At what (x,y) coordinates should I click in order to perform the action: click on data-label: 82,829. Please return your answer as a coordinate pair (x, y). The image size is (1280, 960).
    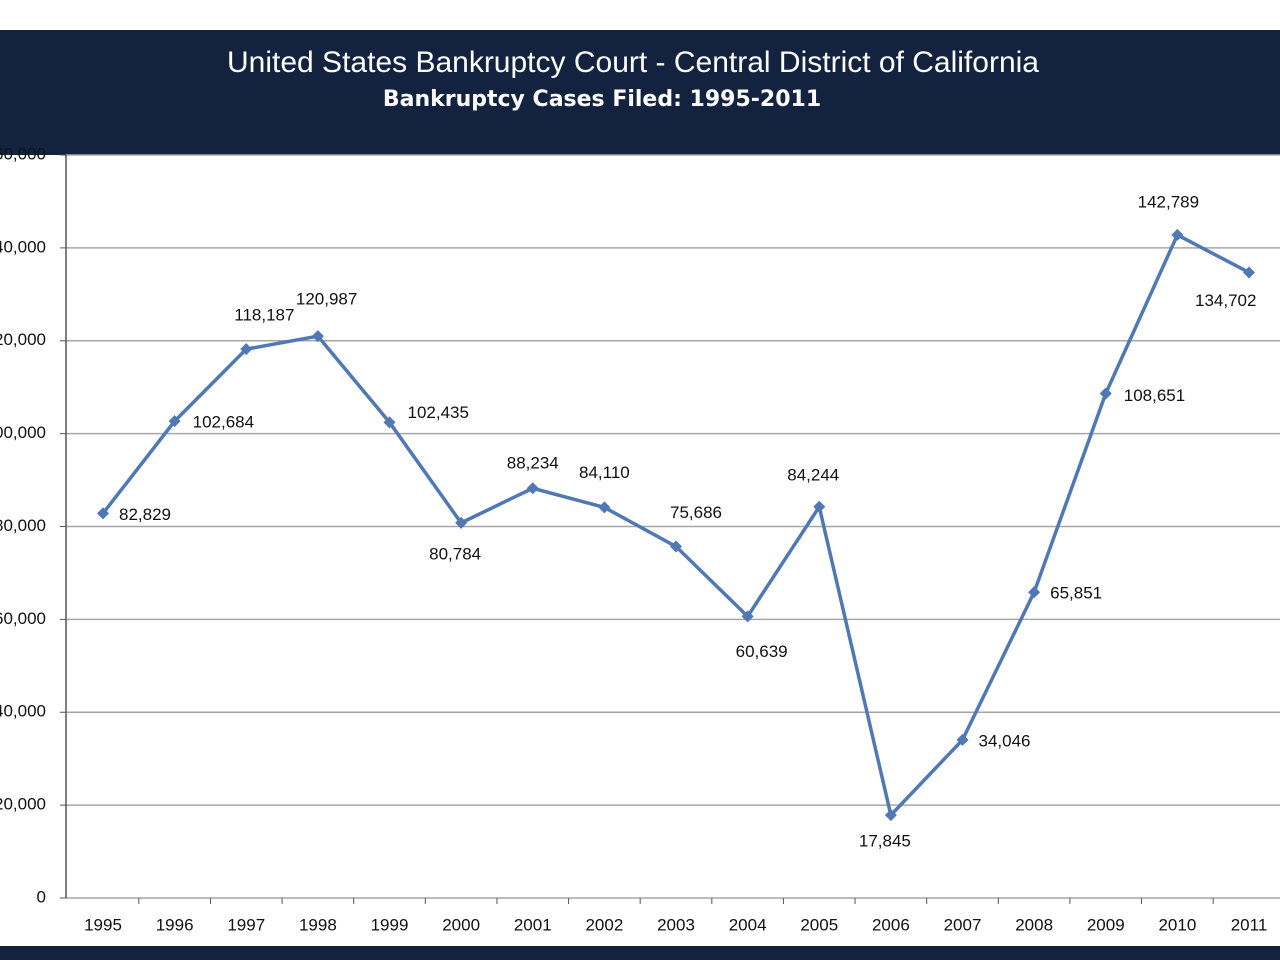
    Looking at the image, I should click on (145, 514).